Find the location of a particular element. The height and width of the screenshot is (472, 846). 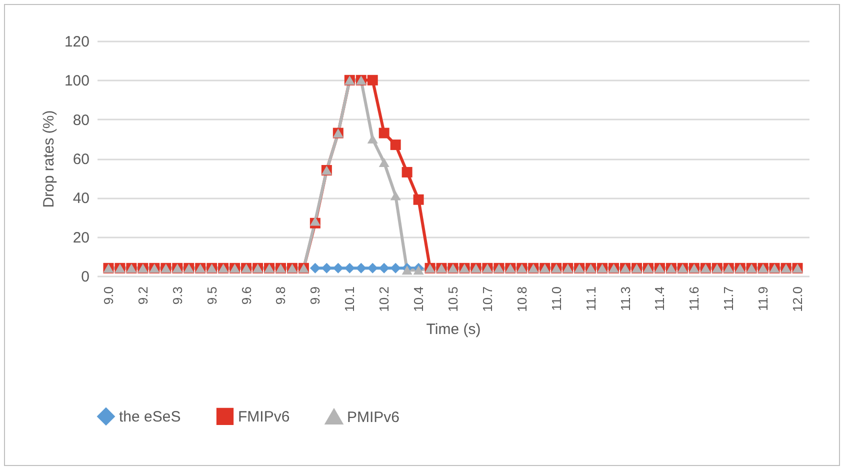

x-tick-label: 10.8 is located at coordinates (522, 299).